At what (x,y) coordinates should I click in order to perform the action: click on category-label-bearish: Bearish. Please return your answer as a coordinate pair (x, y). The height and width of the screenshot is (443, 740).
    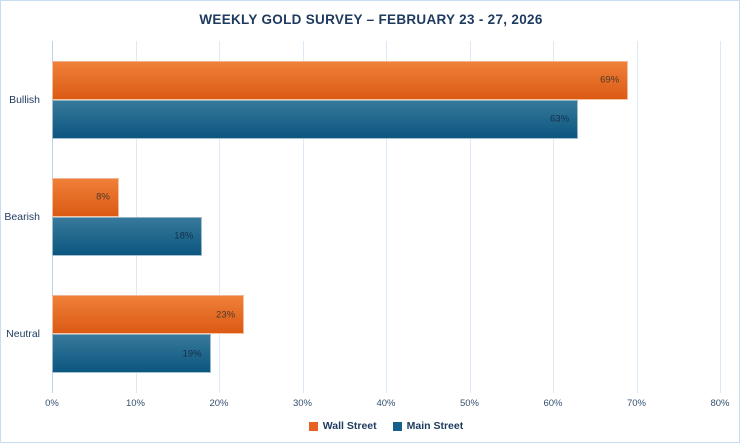
    Looking at the image, I should click on (22, 216).